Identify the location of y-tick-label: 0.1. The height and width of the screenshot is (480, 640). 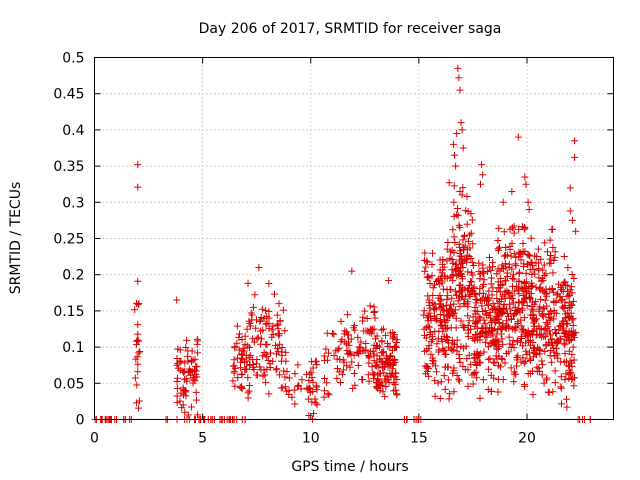
(73, 348).